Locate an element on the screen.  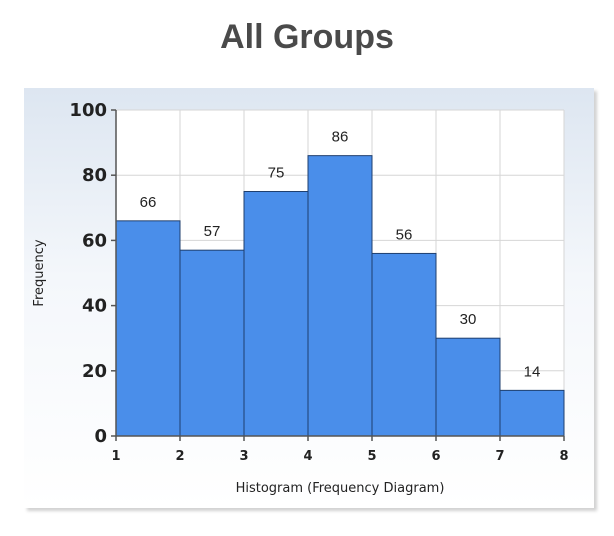
x-tick-label: 1 is located at coordinates (115, 456).